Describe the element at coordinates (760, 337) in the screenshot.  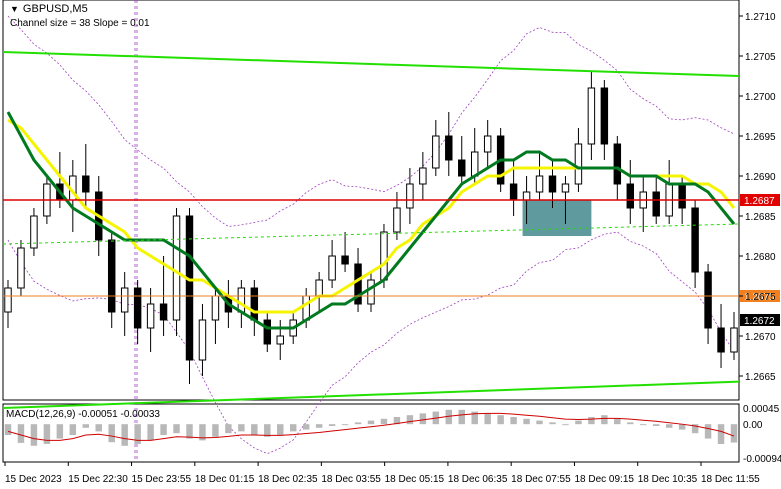
I see `y-tick-label: 1.2670` at that location.